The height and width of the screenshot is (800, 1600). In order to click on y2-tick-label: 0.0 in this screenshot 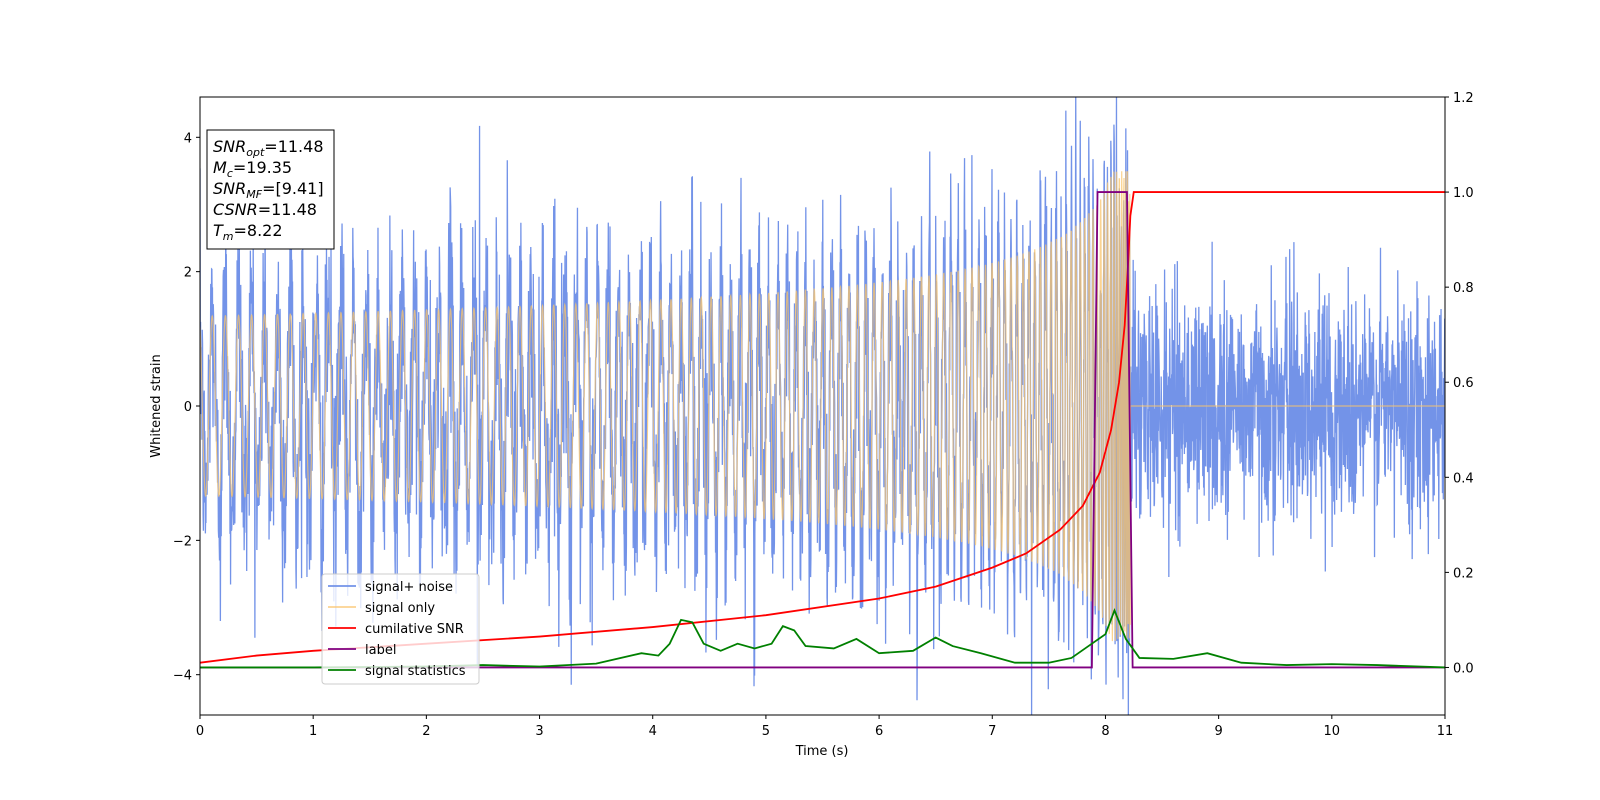, I will do `click(1463, 668)`.